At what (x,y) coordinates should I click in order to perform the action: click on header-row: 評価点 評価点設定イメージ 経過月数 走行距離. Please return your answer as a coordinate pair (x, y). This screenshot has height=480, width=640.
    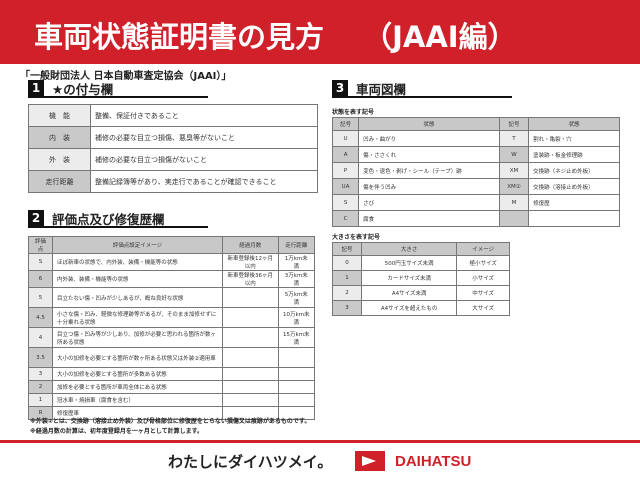
    Looking at the image, I should click on (172, 245).